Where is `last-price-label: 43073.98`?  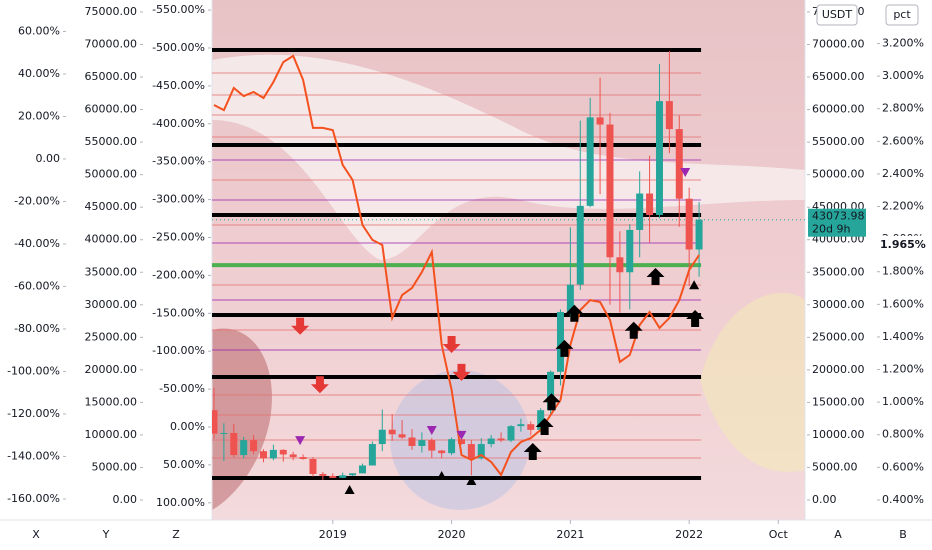 last-price-label: 43073.98 is located at coordinates (838, 216).